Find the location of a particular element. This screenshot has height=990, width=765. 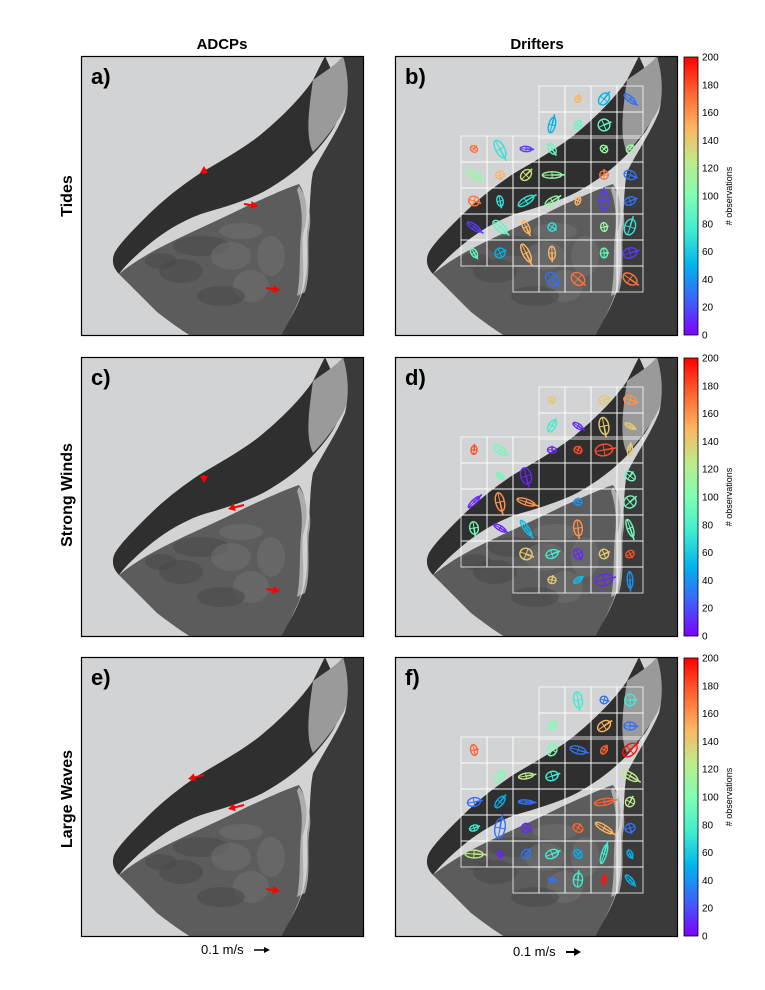

panel-frame is located at coordinates (536, 497).